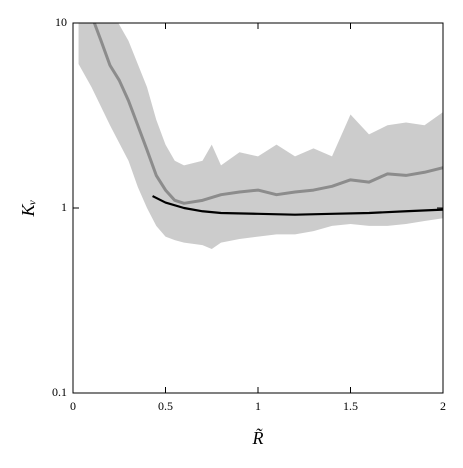 Image resolution: width=463 pixels, height=468 pixels. What do you see at coordinates (64, 207) in the screenshot?
I see `y-tick-label: 1` at bounding box center [64, 207].